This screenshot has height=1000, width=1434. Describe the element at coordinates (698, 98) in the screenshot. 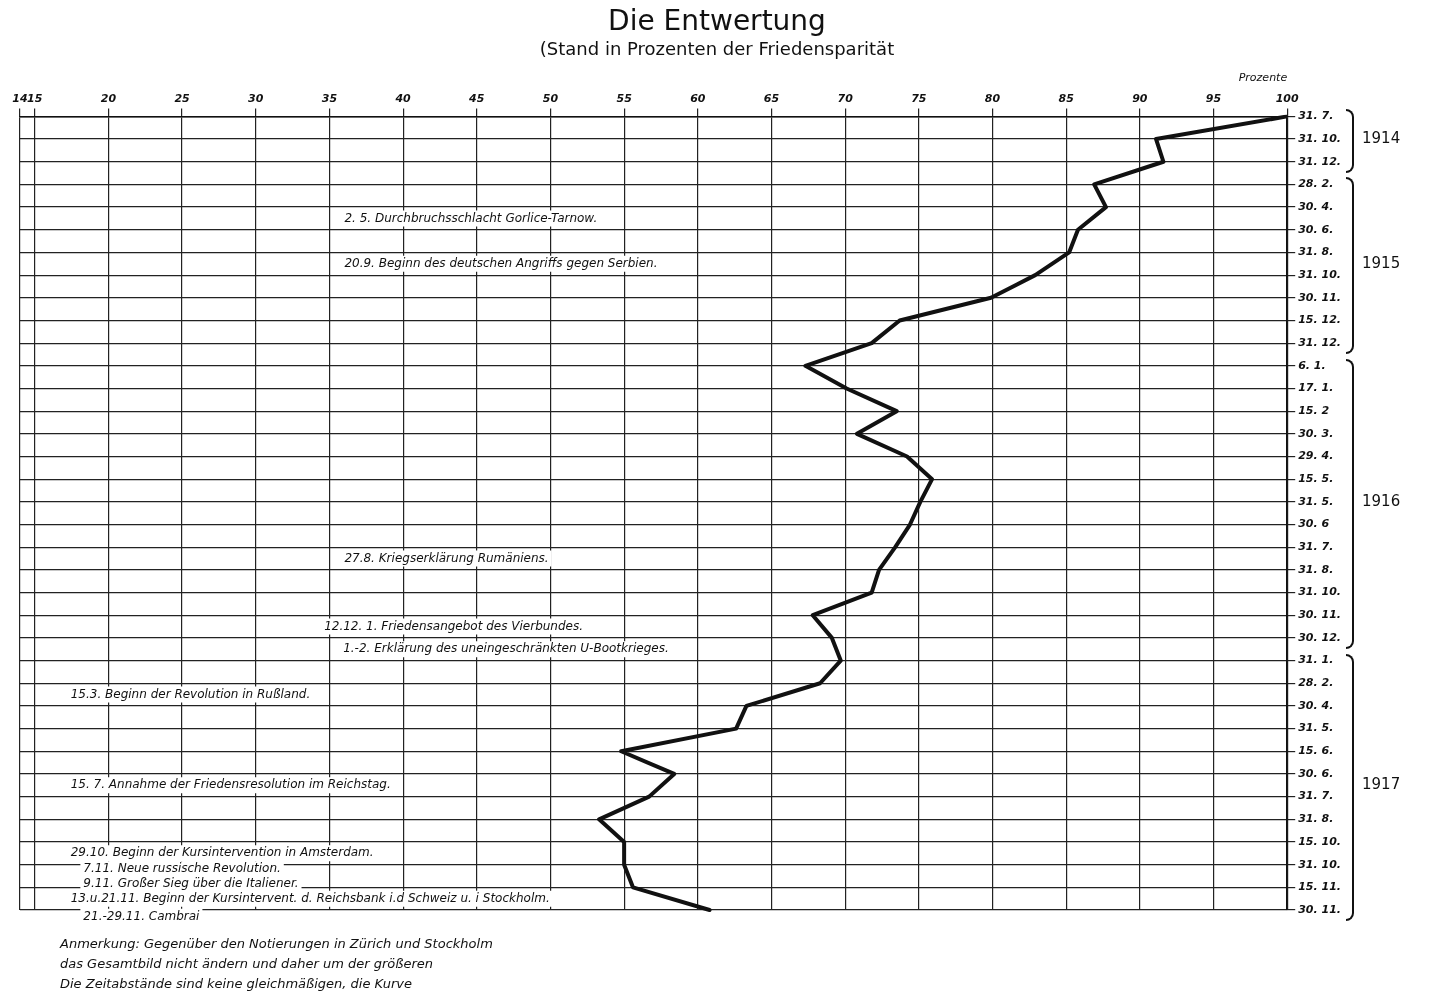

I see `x-tick-label: 60` at that location.